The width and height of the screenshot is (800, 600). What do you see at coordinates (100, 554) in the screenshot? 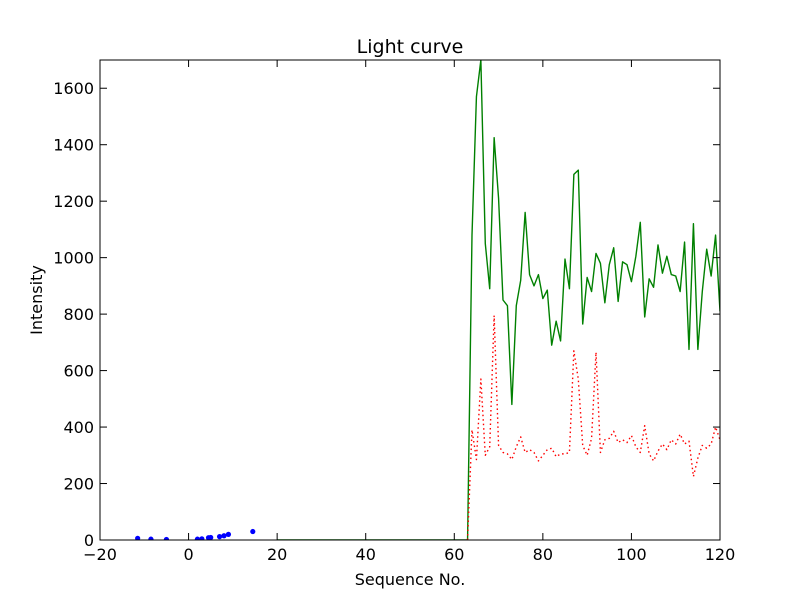
I see `x-tick-label: −20` at bounding box center [100, 554].